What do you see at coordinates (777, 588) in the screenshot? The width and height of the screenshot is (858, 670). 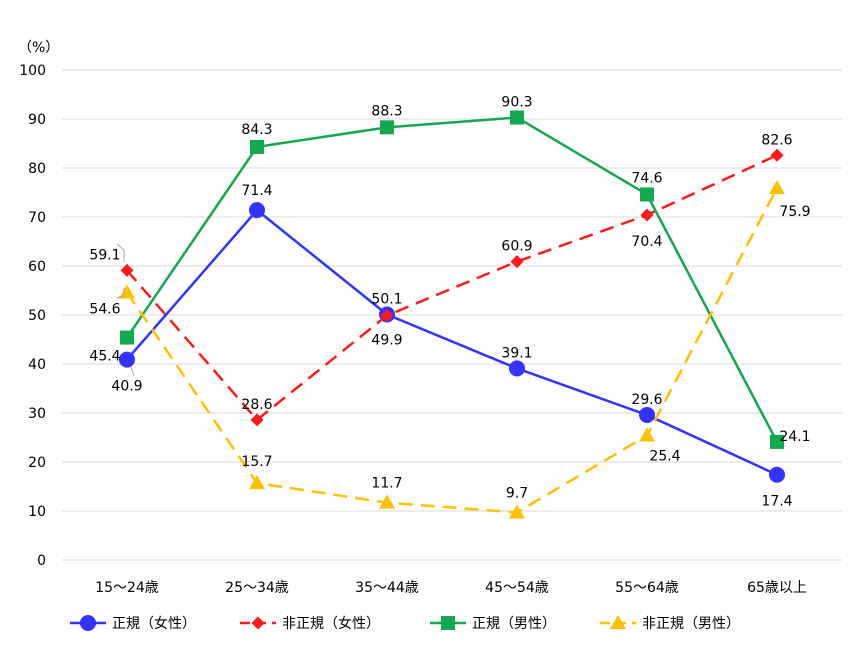 I see `x-tick-label: 65歳以上` at bounding box center [777, 588].